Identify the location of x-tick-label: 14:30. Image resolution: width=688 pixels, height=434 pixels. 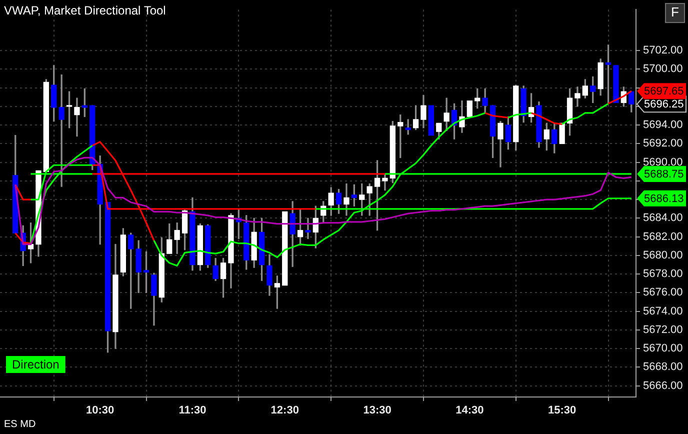
(470, 410).